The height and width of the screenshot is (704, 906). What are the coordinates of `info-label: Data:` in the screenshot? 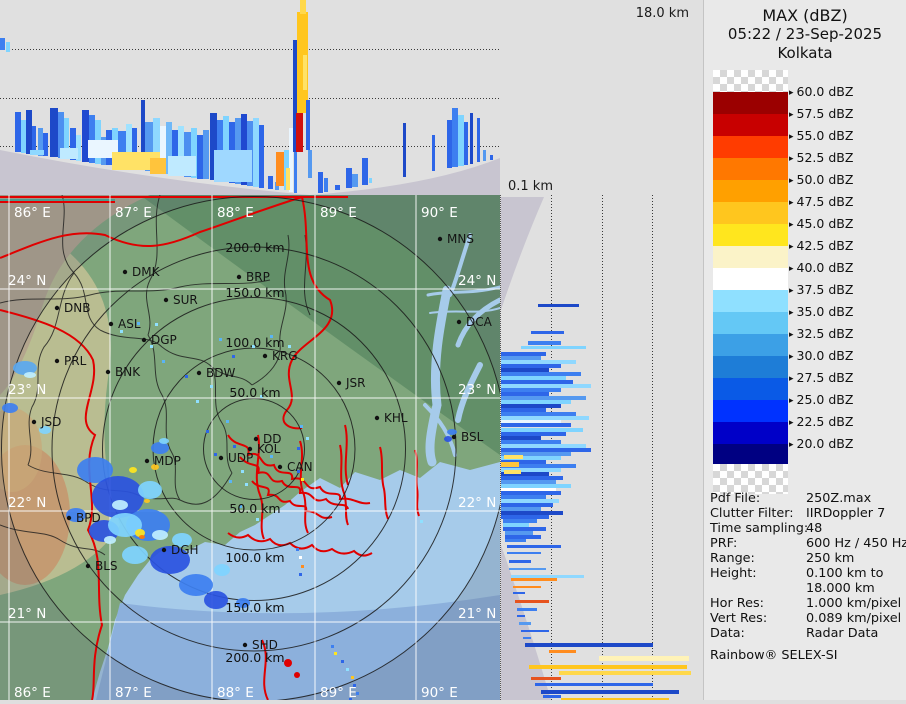 It's located at (727, 633).